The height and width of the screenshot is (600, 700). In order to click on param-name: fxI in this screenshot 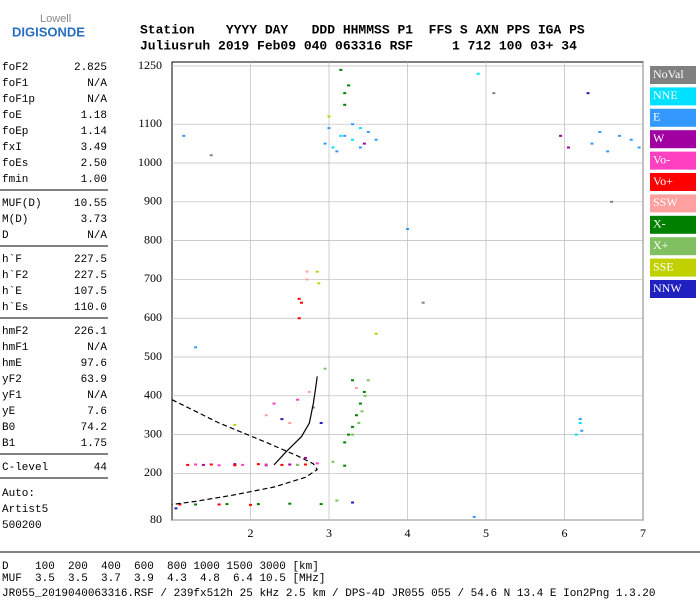, I will do `click(12, 148)`.